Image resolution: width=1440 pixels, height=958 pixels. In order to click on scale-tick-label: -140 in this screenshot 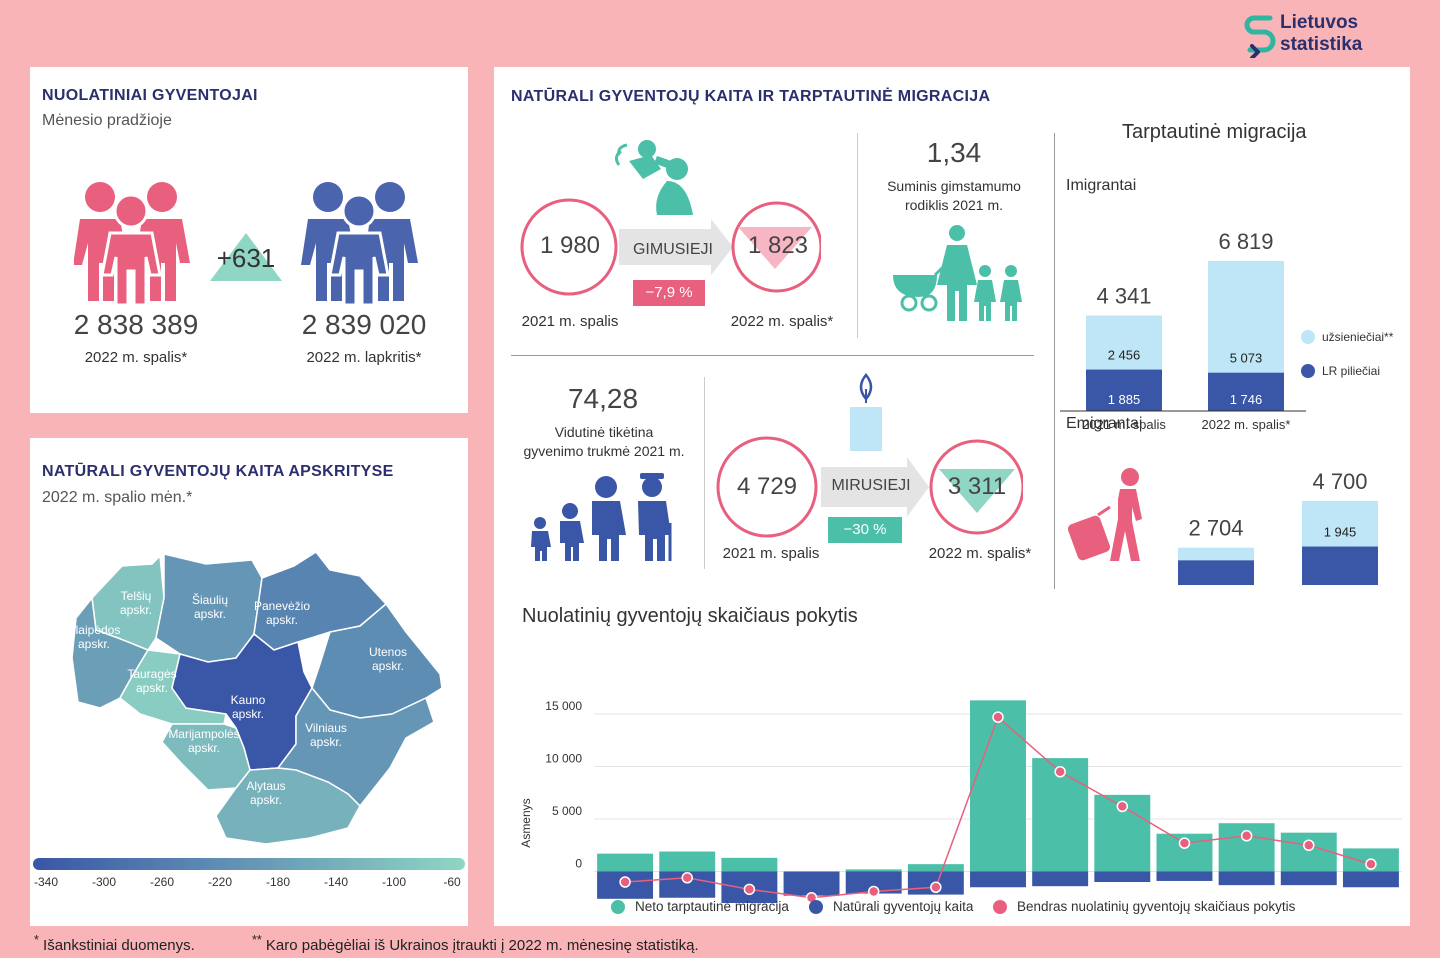, I will do `click(336, 882)`.